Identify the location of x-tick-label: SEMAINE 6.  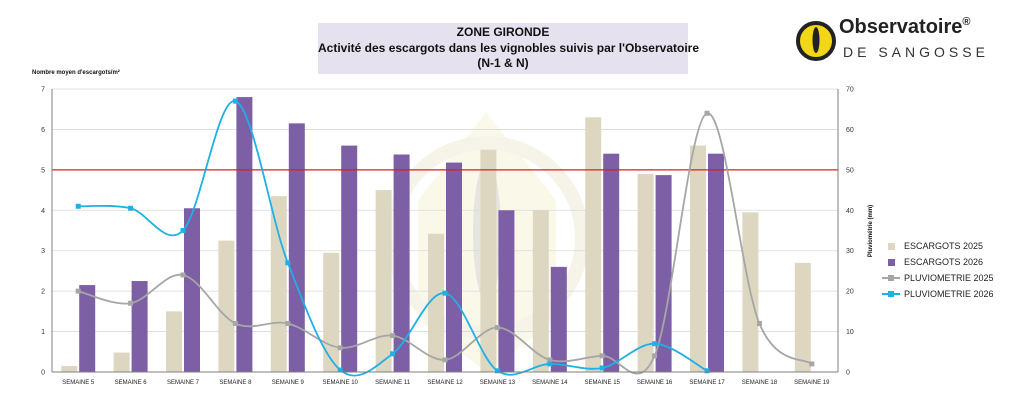
(131, 383).